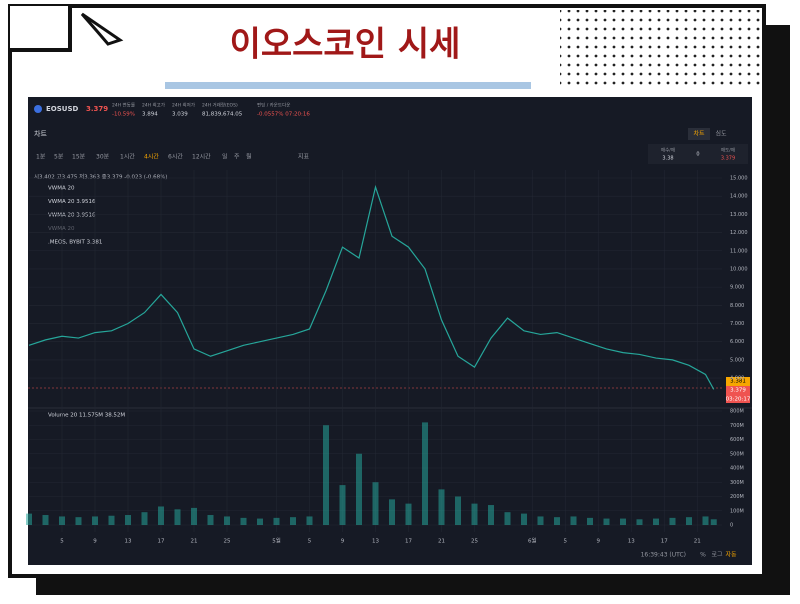  What do you see at coordinates (127, 157) in the screenshot?
I see `timeframe: 1시간` at bounding box center [127, 157].